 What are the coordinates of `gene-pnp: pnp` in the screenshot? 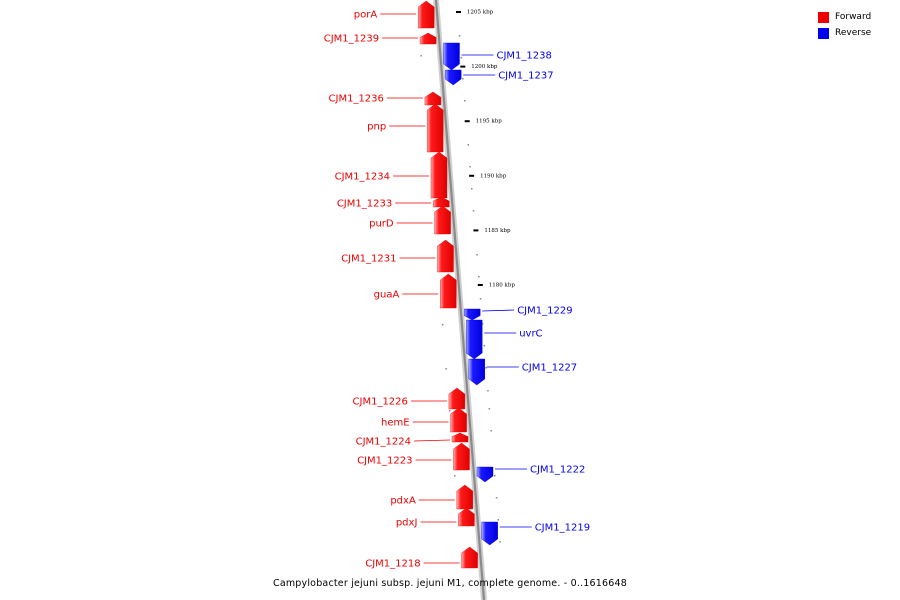 It's located at (405, 128).